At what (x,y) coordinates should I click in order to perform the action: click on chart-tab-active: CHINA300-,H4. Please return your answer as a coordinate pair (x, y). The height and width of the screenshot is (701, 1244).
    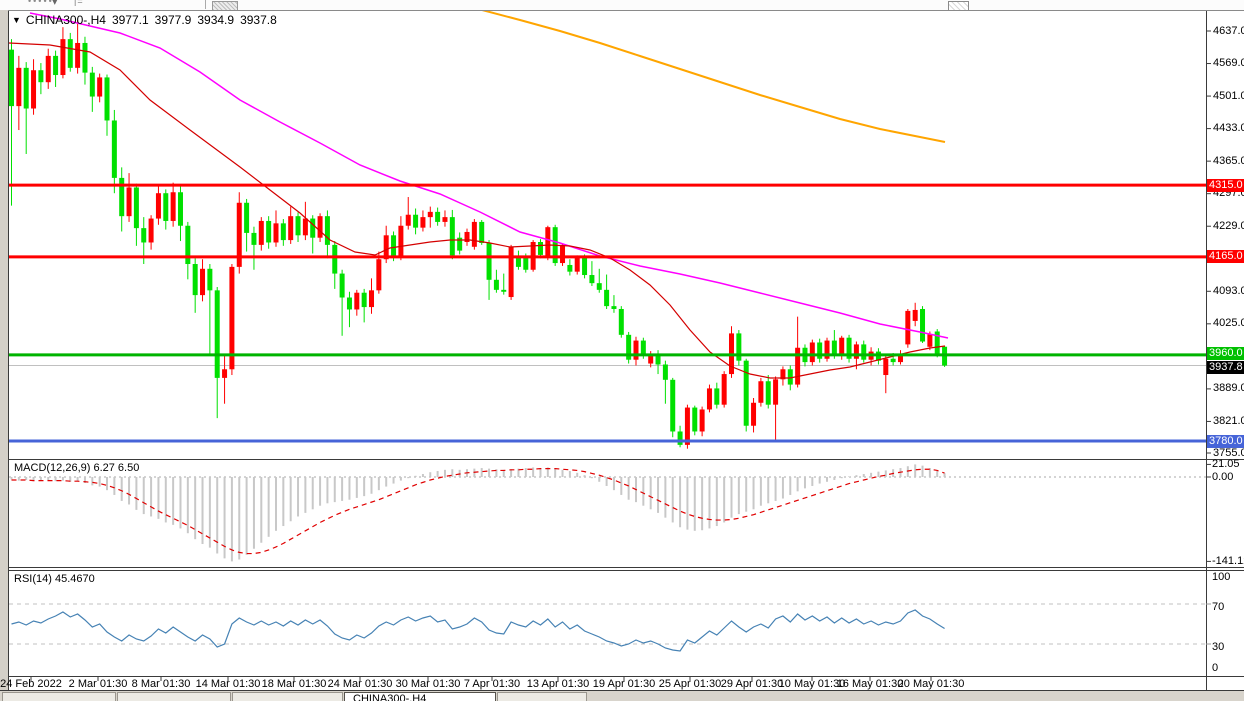
    Looking at the image, I should click on (420, 696).